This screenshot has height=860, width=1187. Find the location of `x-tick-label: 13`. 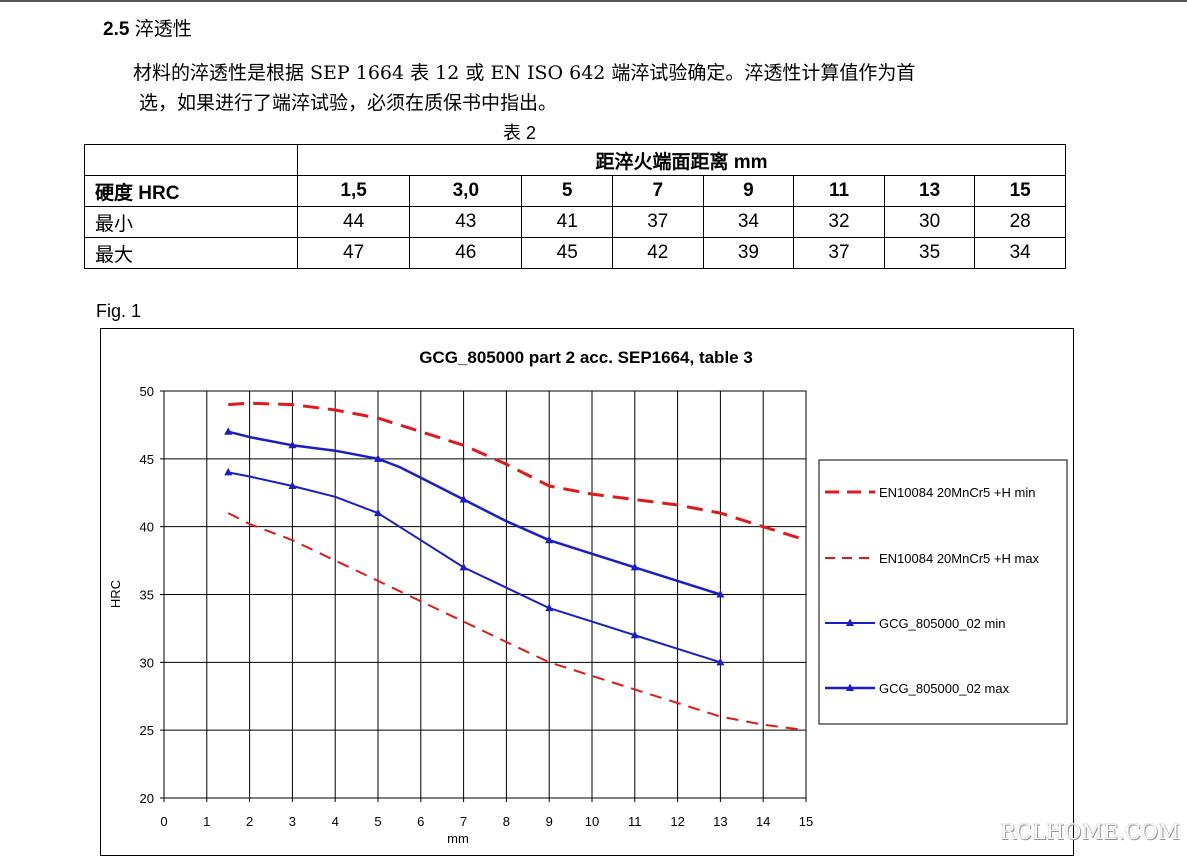

x-tick-label: 13 is located at coordinates (720, 821).